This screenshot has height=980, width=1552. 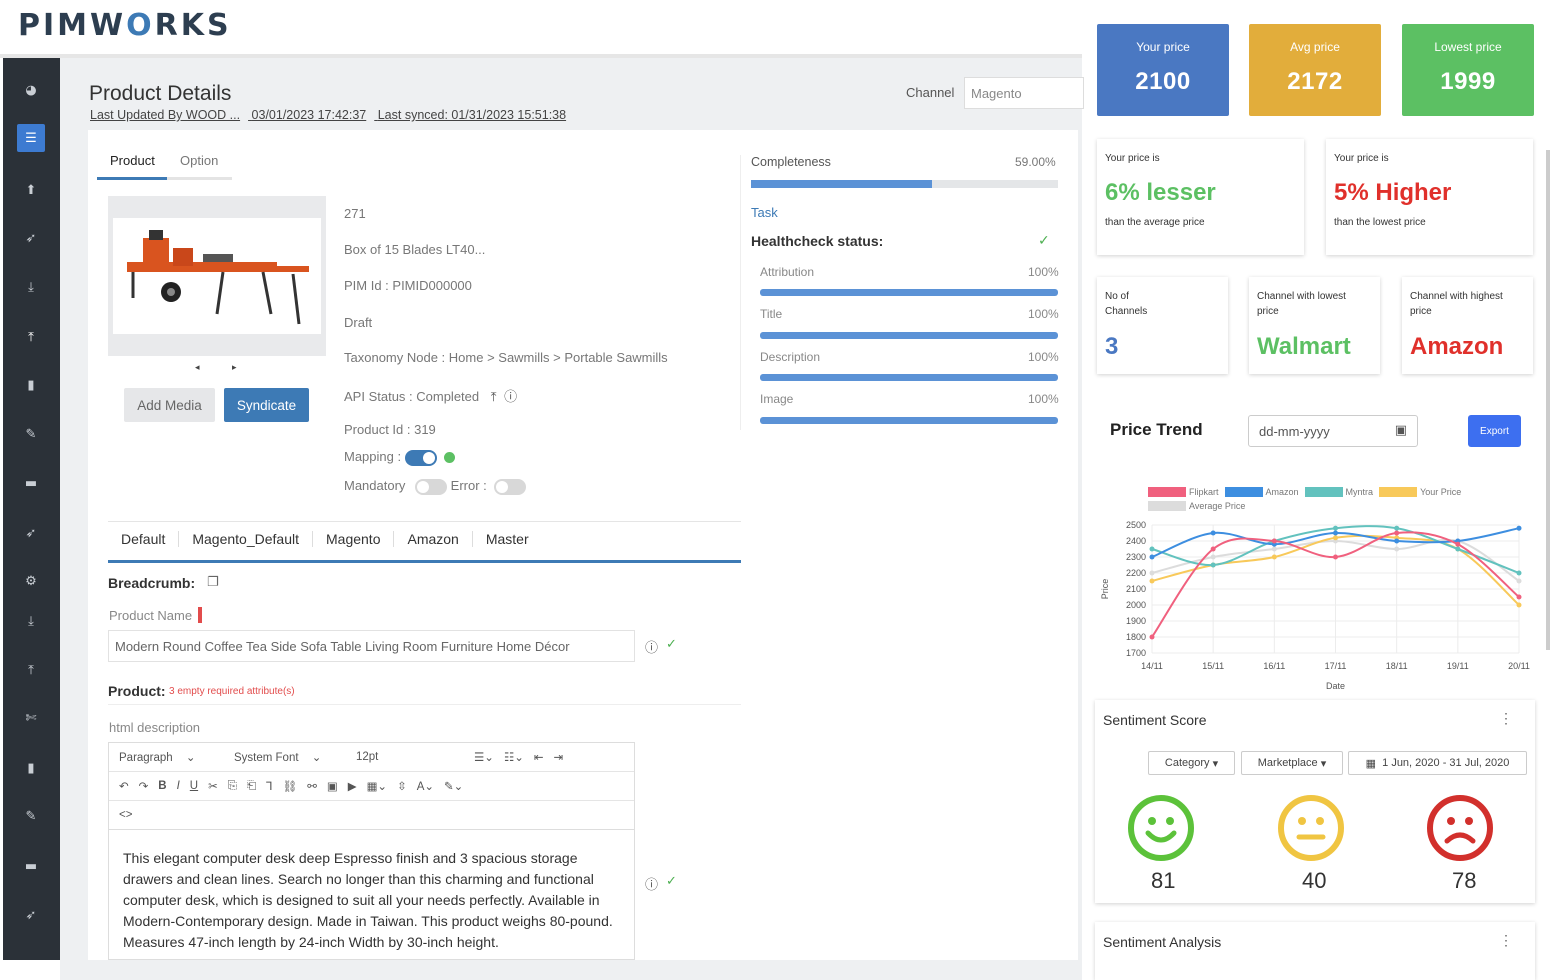 I want to click on x-tick-label: 15/11, so click(x=1213, y=666).